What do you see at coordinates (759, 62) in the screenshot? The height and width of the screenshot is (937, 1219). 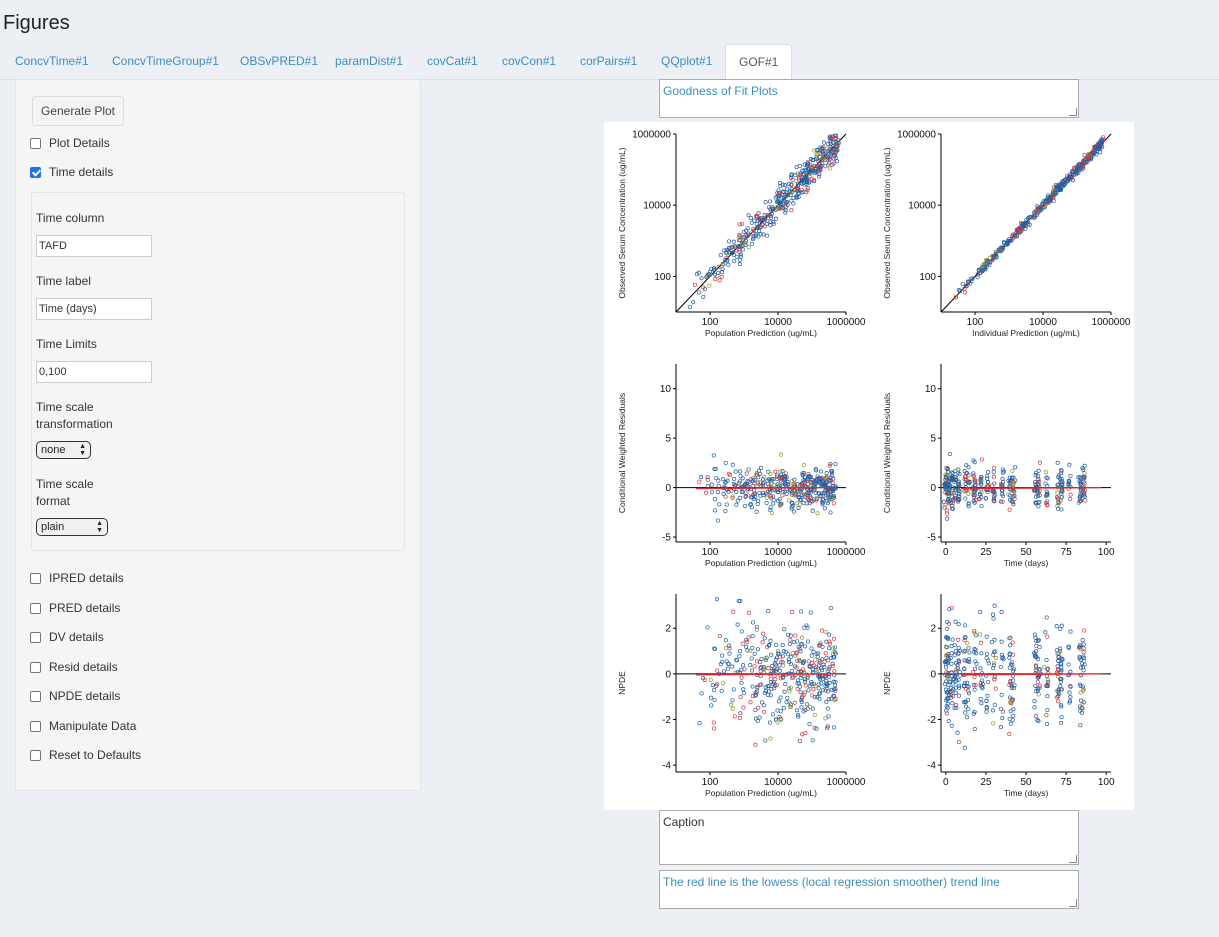 I see `tab-gof: GOF#1` at bounding box center [759, 62].